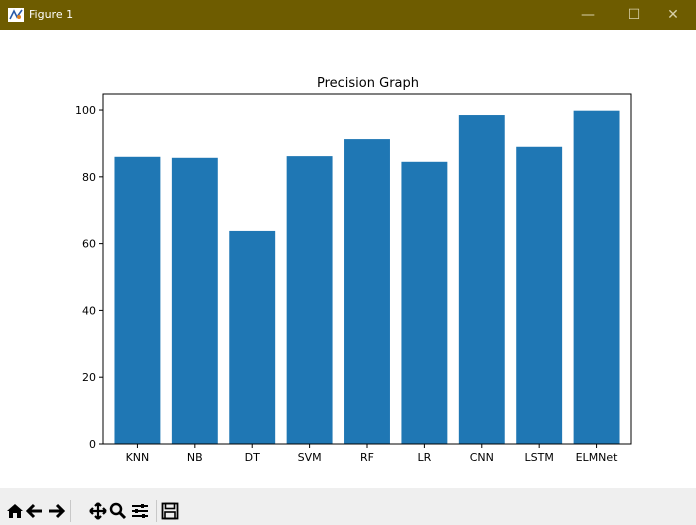 This screenshot has width=696, height=525. I want to click on forward-arrow-icon, so click(56, 511).